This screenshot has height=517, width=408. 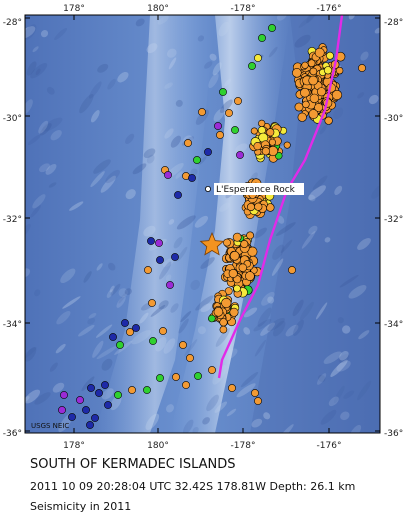 I want to click on lon-labels-bottom: 178° 180° -178° -176°, so click(x=202, y=446).